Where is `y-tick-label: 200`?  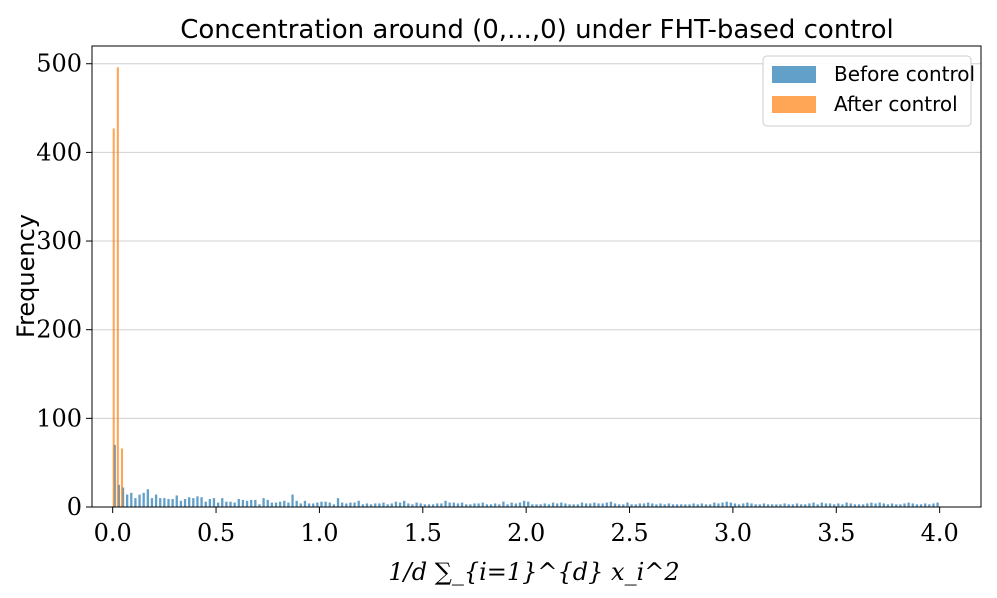 y-tick-label: 200 is located at coordinates (59, 330).